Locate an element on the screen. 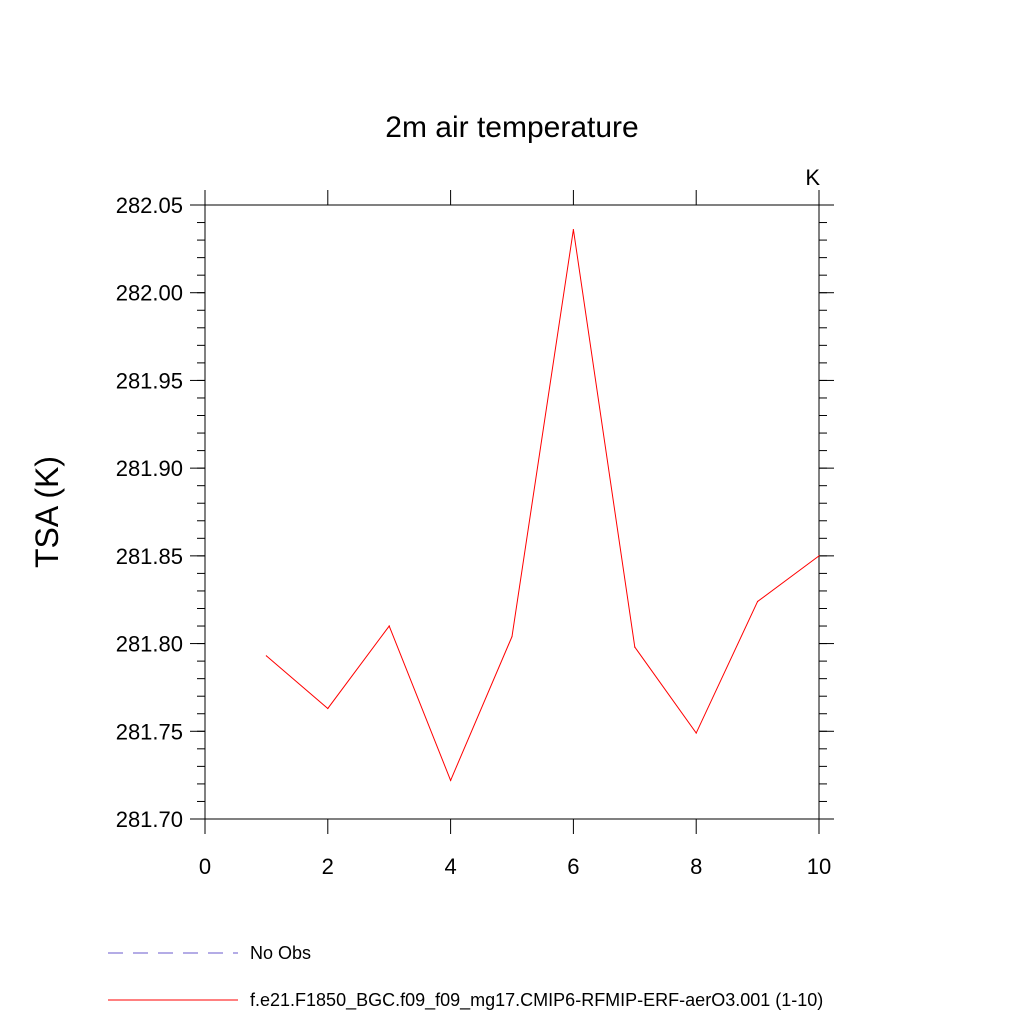  x-tick-label: 8 is located at coordinates (696, 866).